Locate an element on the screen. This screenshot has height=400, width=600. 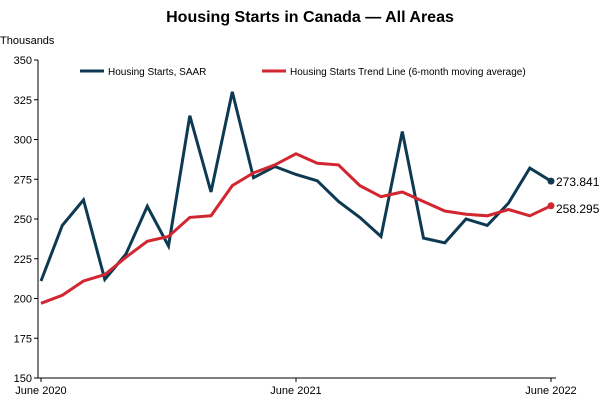
y-tick-label: 225 is located at coordinates (23, 260).